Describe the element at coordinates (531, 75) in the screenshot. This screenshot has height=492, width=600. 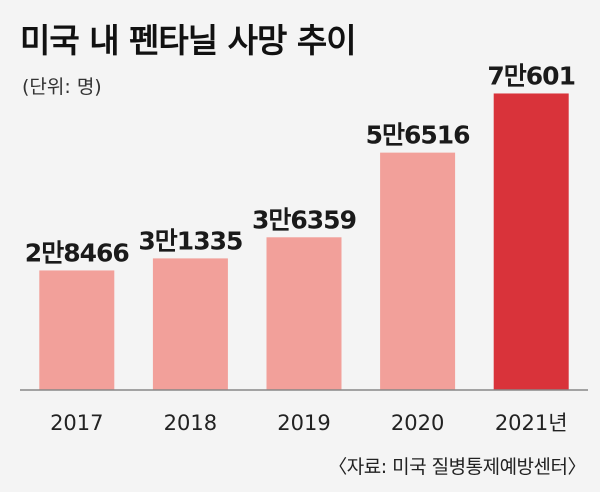
I see `value-label: 7만601` at that location.